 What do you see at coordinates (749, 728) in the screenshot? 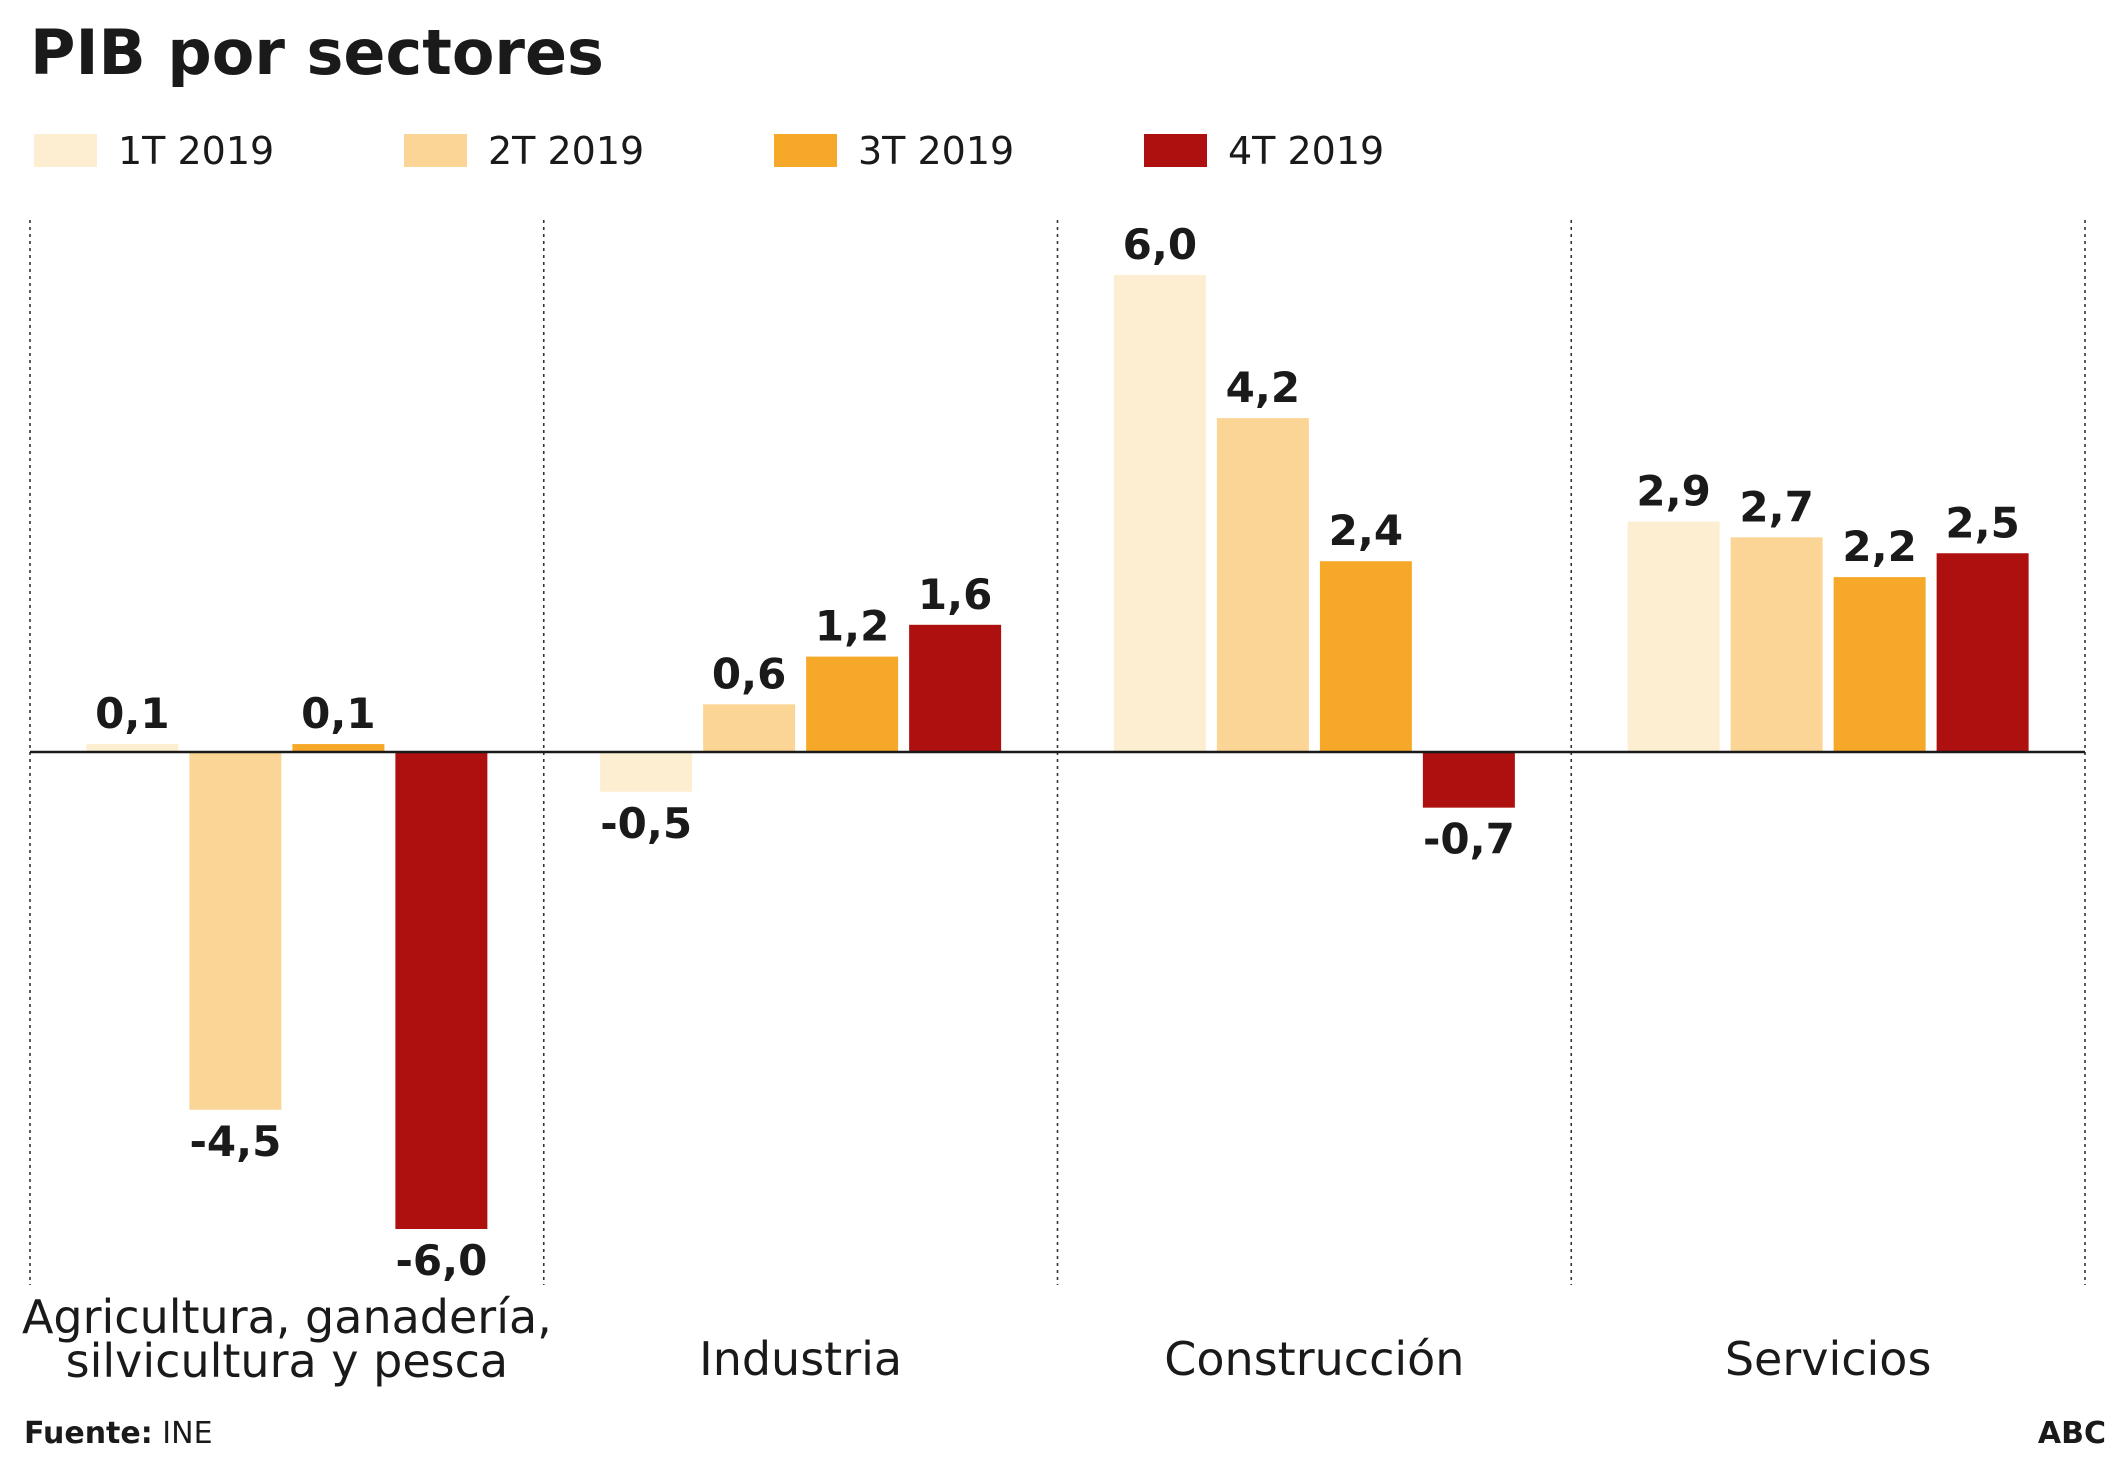
I see `bar-2t-2019-industria` at bounding box center [749, 728].